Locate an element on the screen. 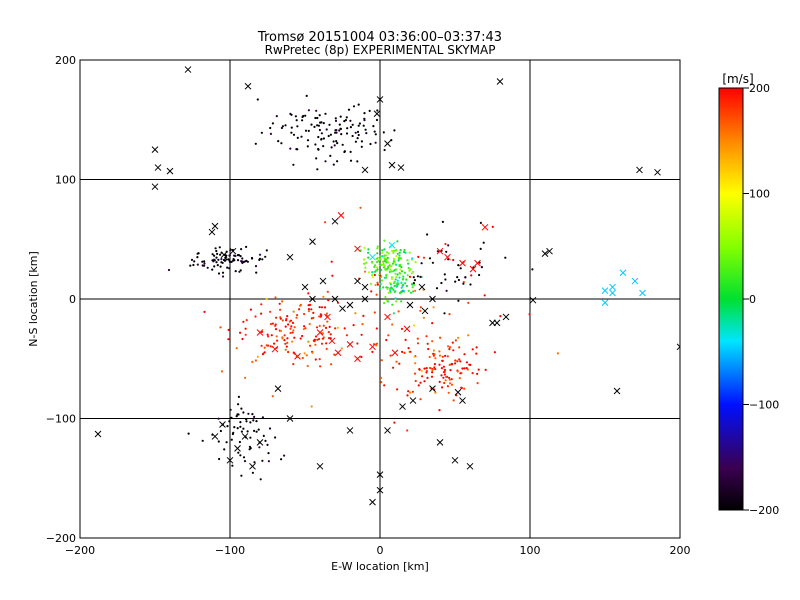  x-tick-label: 0 is located at coordinates (380, 550).